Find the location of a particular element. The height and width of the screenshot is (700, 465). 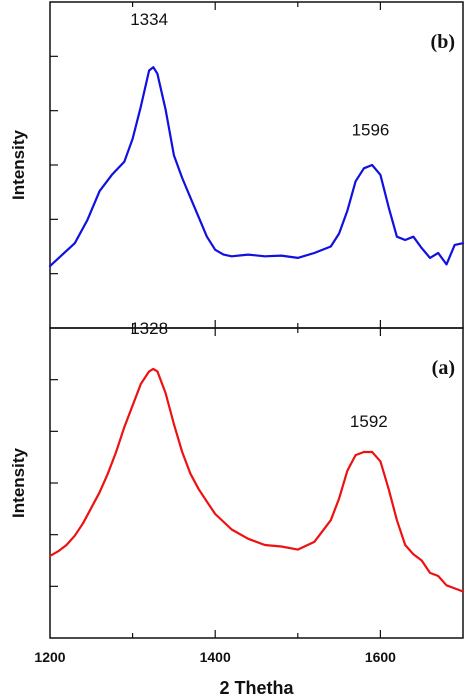

peak-label-1596: 1596 is located at coordinates (371, 130).